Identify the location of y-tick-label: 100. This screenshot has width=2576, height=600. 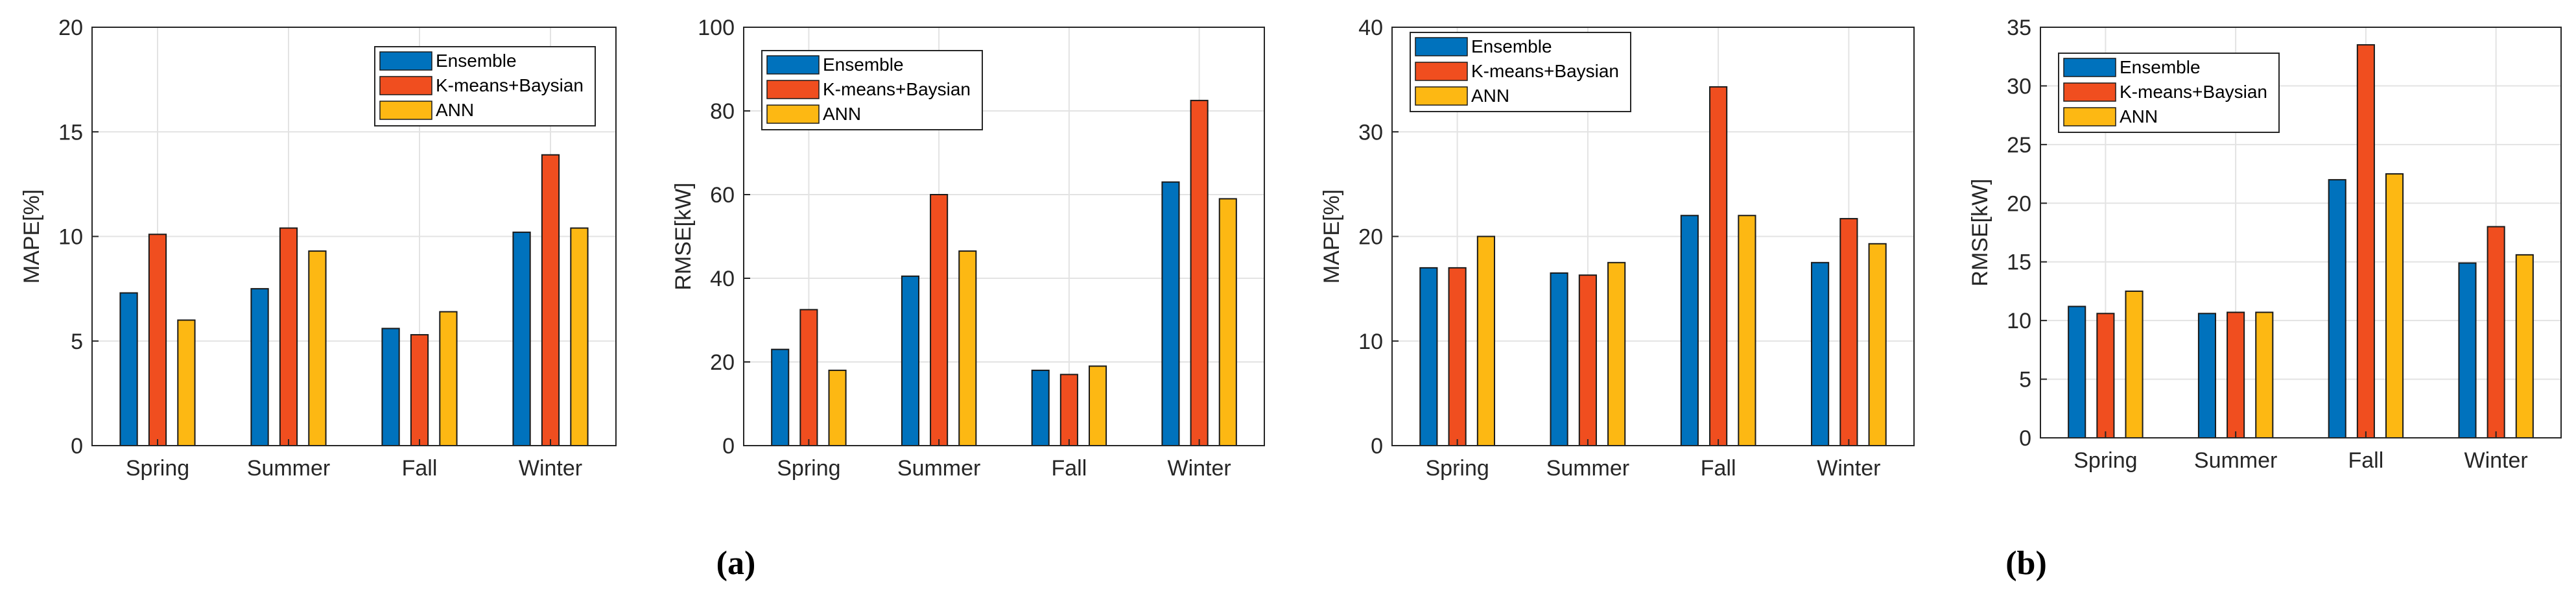
(716, 28).